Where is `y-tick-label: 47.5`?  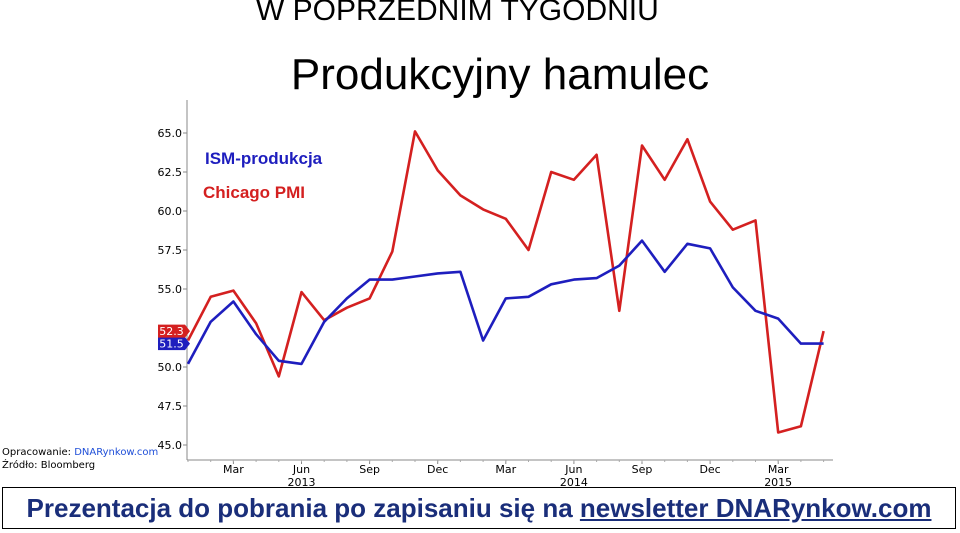
y-tick-label: 47.5 is located at coordinates (170, 406).